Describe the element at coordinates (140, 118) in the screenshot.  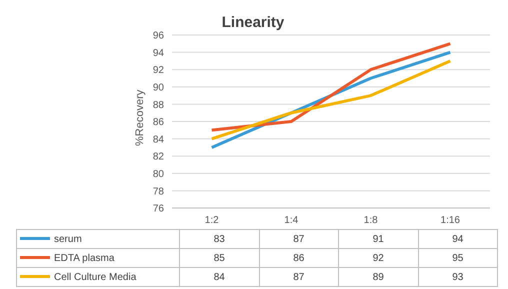
I see `y-axis-title: %Recovery` at that location.